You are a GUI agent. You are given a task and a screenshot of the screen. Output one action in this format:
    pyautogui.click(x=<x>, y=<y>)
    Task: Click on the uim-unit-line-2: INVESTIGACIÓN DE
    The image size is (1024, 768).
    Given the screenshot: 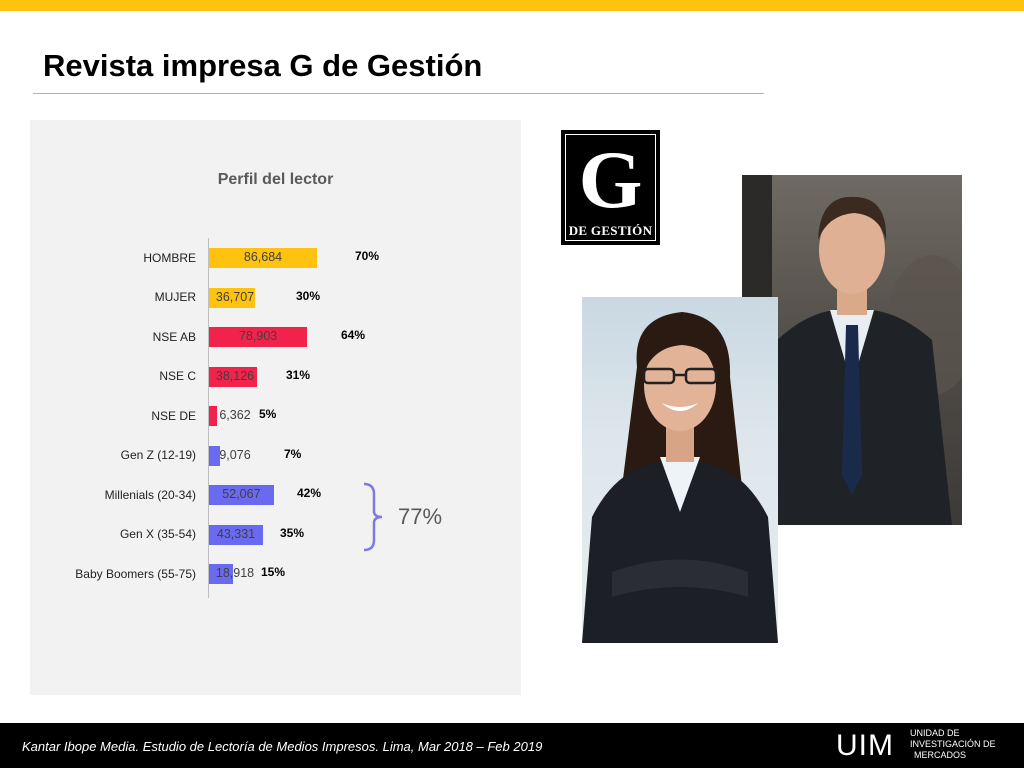 What is the action you would take?
    pyautogui.click(x=953, y=744)
    